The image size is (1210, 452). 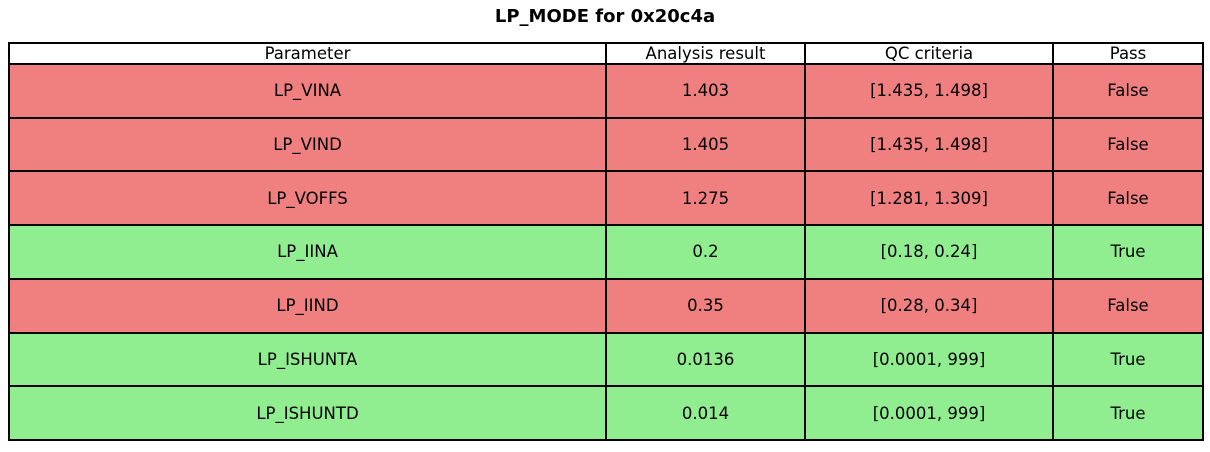 I want to click on table-row: LP_ISHUNTD 0.014 [0.0001, 999] True, so click(x=606, y=413).